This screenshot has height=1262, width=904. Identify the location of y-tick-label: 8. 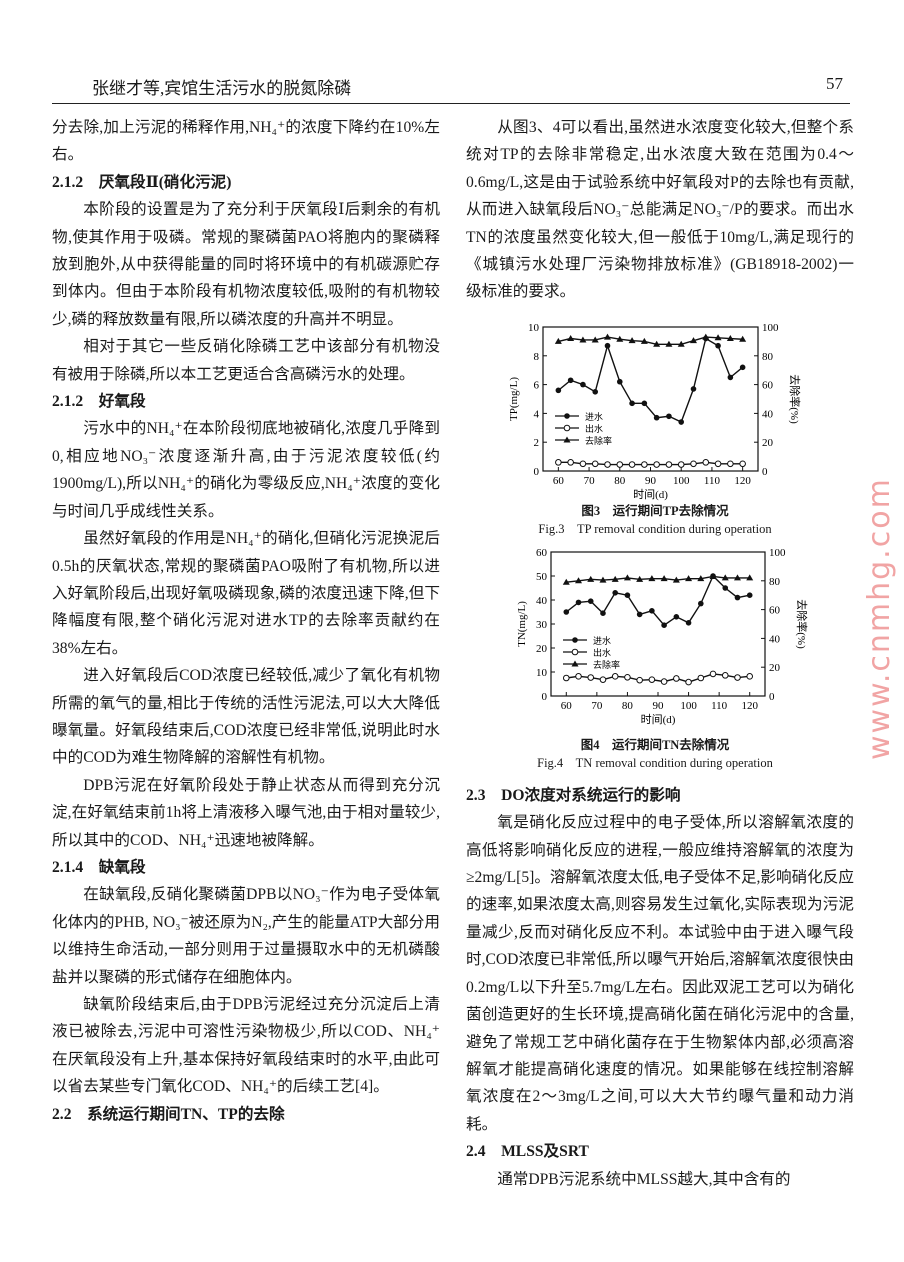
(537, 357).